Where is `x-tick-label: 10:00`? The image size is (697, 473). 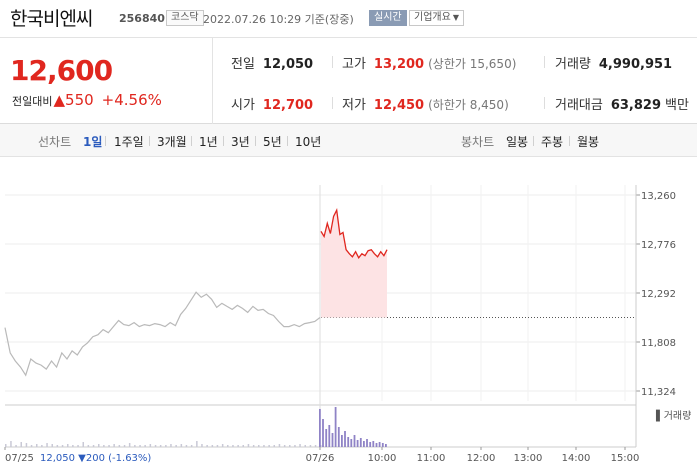
x-tick-label: 10:00 is located at coordinates (382, 458).